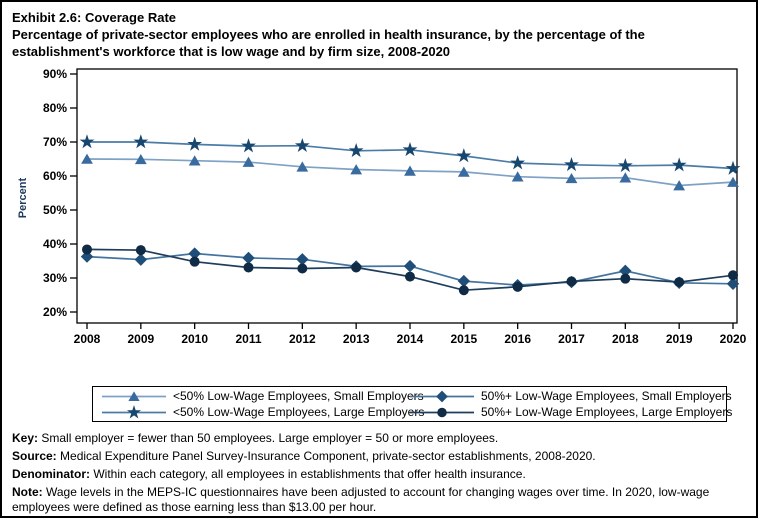 The height and width of the screenshot is (518, 758). Describe the element at coordinates (517, 286) in the screenshot. I see `circle-marker-2016` at that location.